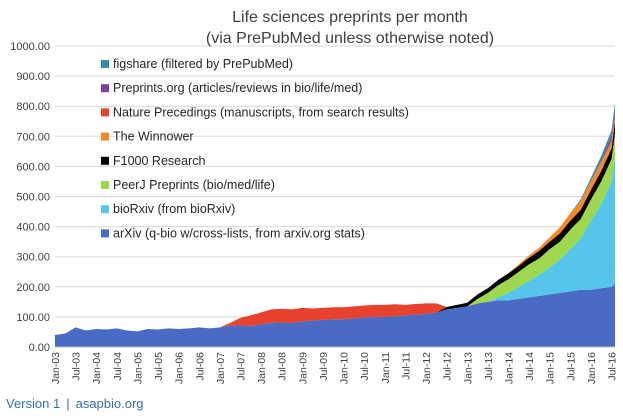  I want to click on y-tick-label: 1000.00, so click(30, 47).